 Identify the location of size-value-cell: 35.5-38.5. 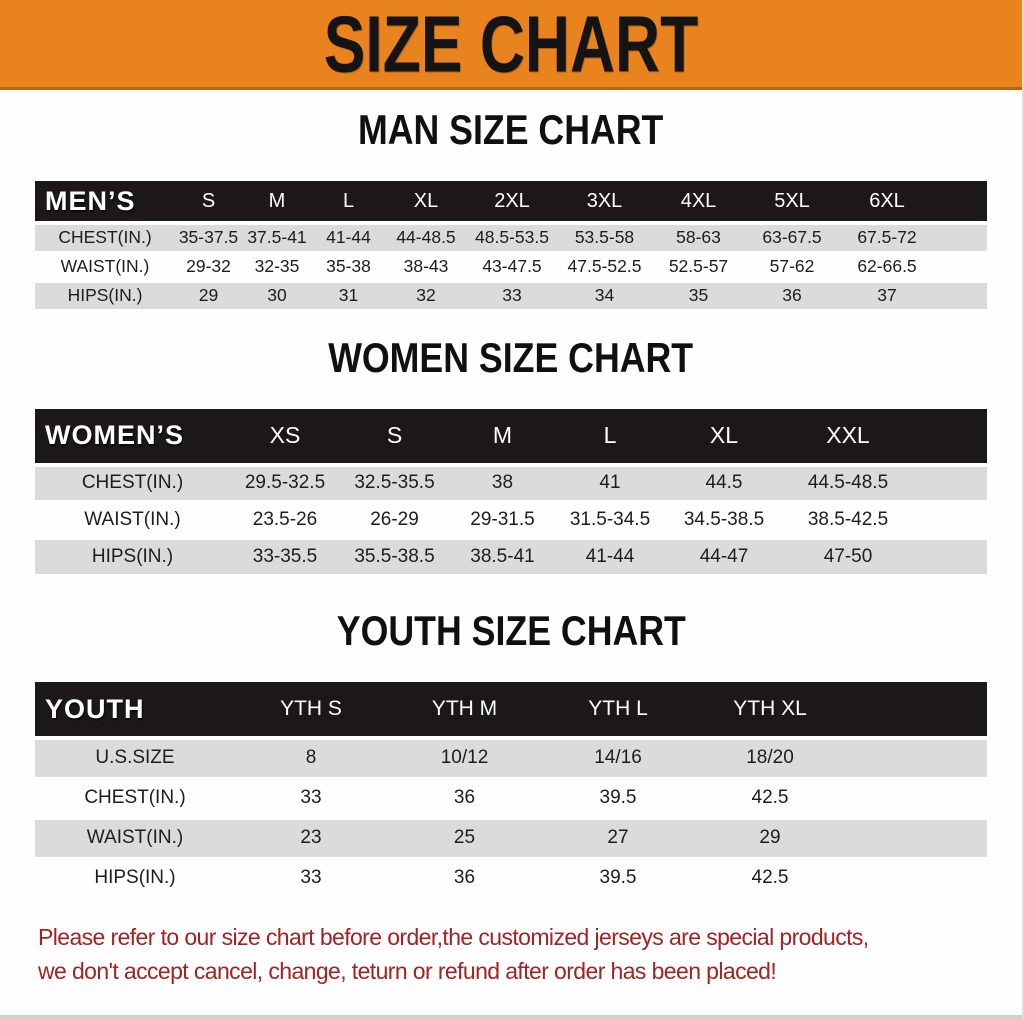
(394, 557).